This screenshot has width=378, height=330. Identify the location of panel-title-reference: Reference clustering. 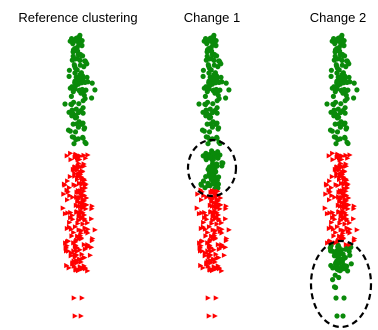
(77, 17).